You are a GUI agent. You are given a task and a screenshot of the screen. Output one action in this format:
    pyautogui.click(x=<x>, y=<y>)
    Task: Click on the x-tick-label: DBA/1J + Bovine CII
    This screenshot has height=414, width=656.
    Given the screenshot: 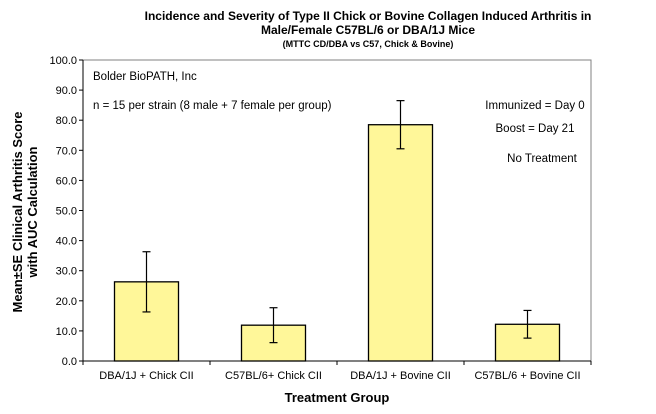 What is the action you would take?
    pyautogui.click(x=400, y=376)
    